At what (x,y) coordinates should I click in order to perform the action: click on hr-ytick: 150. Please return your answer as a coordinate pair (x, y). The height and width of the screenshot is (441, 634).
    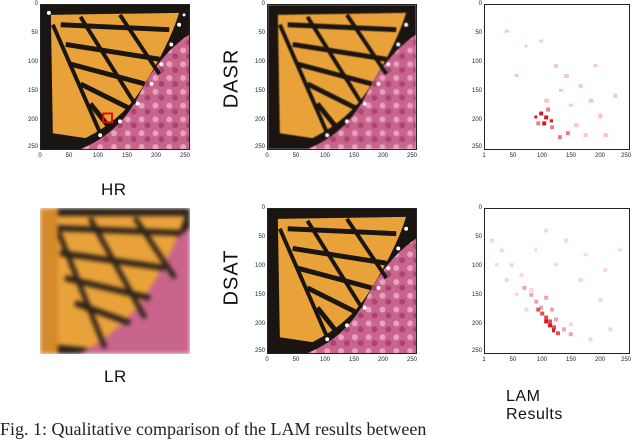
    Looking at the image, I should click on (32, 91).